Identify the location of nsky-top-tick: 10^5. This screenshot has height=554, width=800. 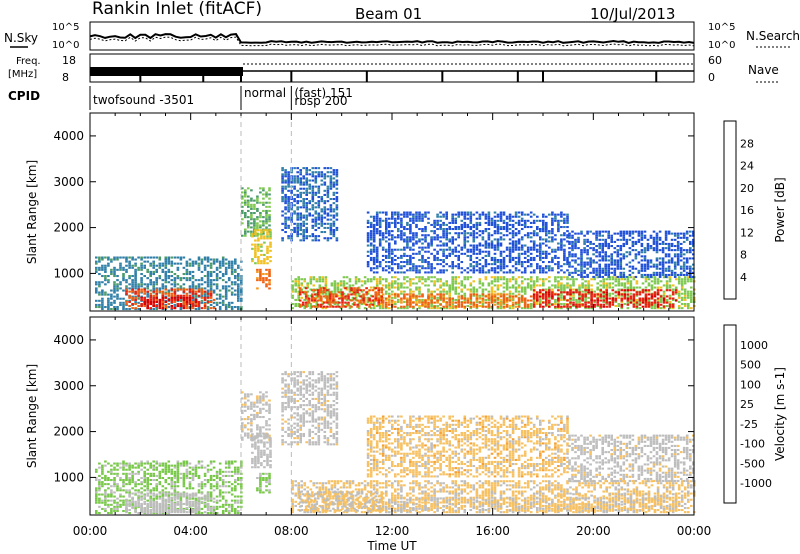
(65, 27).